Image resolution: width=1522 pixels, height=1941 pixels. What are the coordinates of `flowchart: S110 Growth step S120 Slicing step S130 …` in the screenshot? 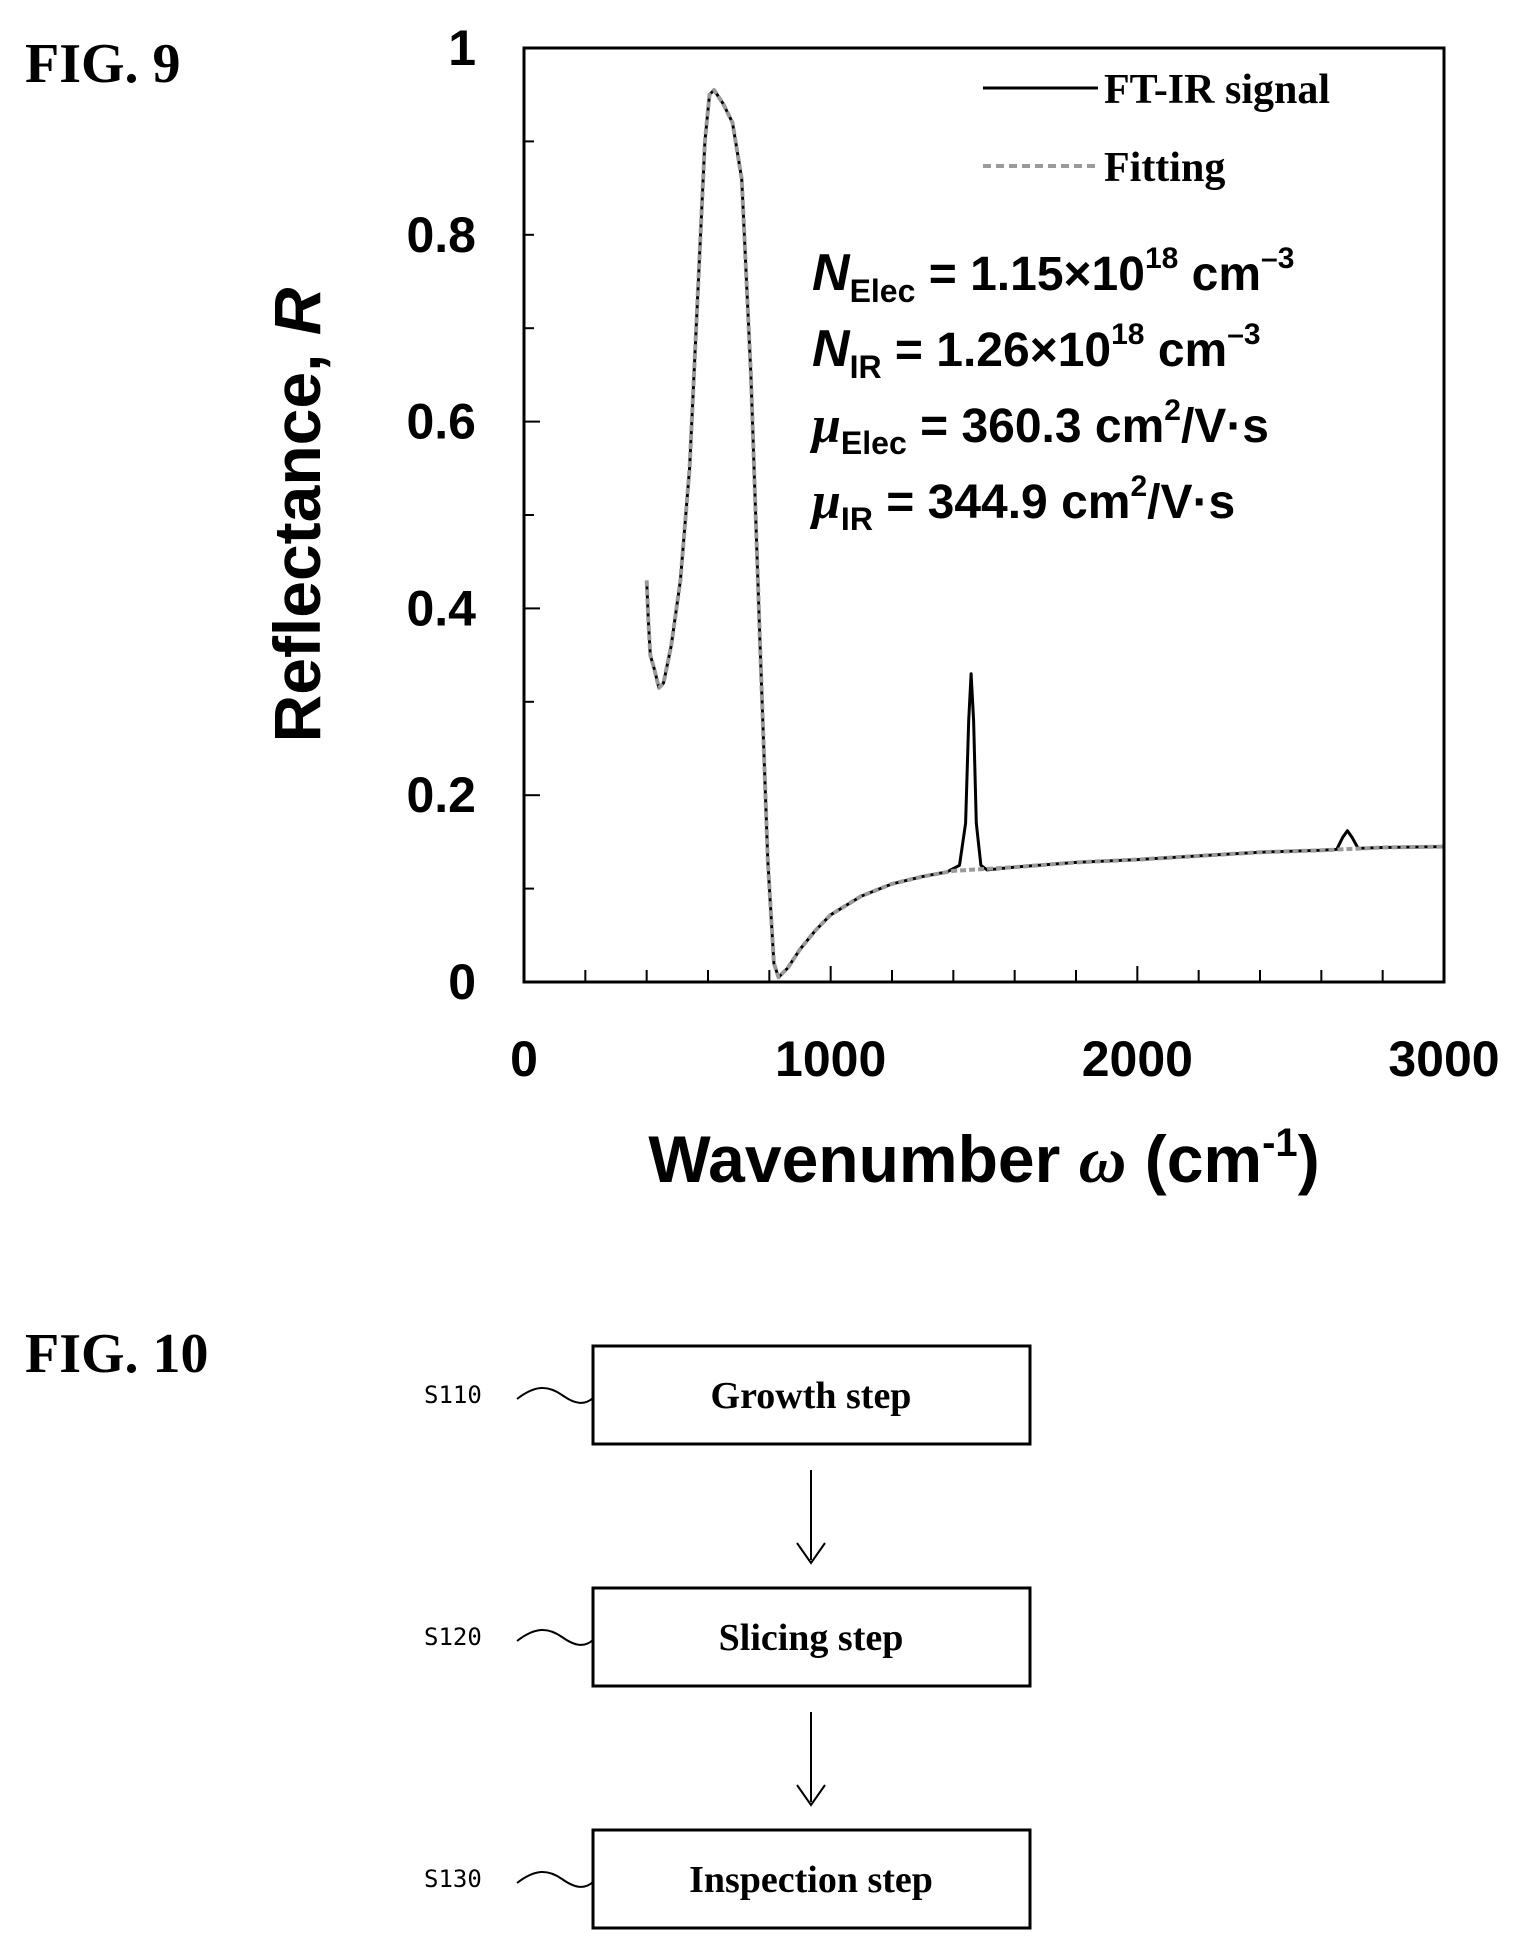 It's located at (728, 1637).